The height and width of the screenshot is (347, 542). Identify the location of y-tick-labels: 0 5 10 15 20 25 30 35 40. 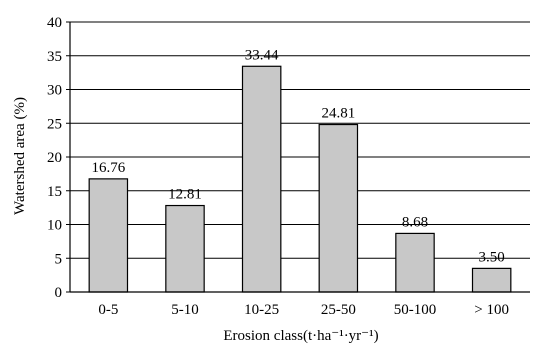
(54, 158).